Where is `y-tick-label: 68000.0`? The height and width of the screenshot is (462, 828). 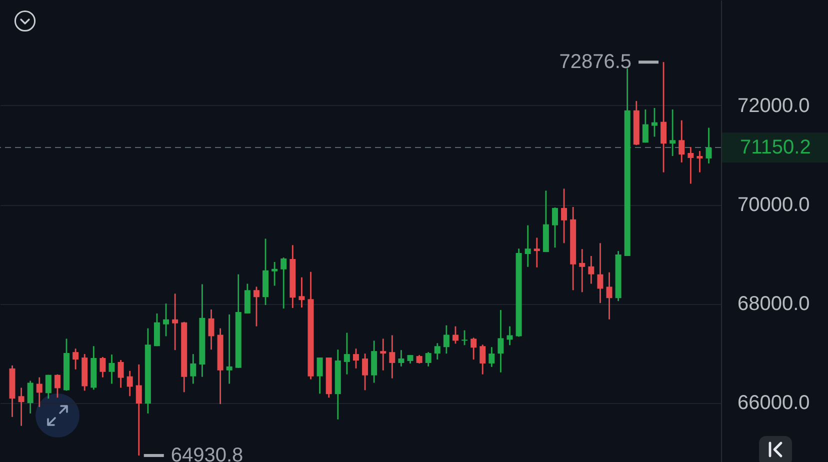 y-tick-label: 68000.0 is located at coordinates (774, 304).